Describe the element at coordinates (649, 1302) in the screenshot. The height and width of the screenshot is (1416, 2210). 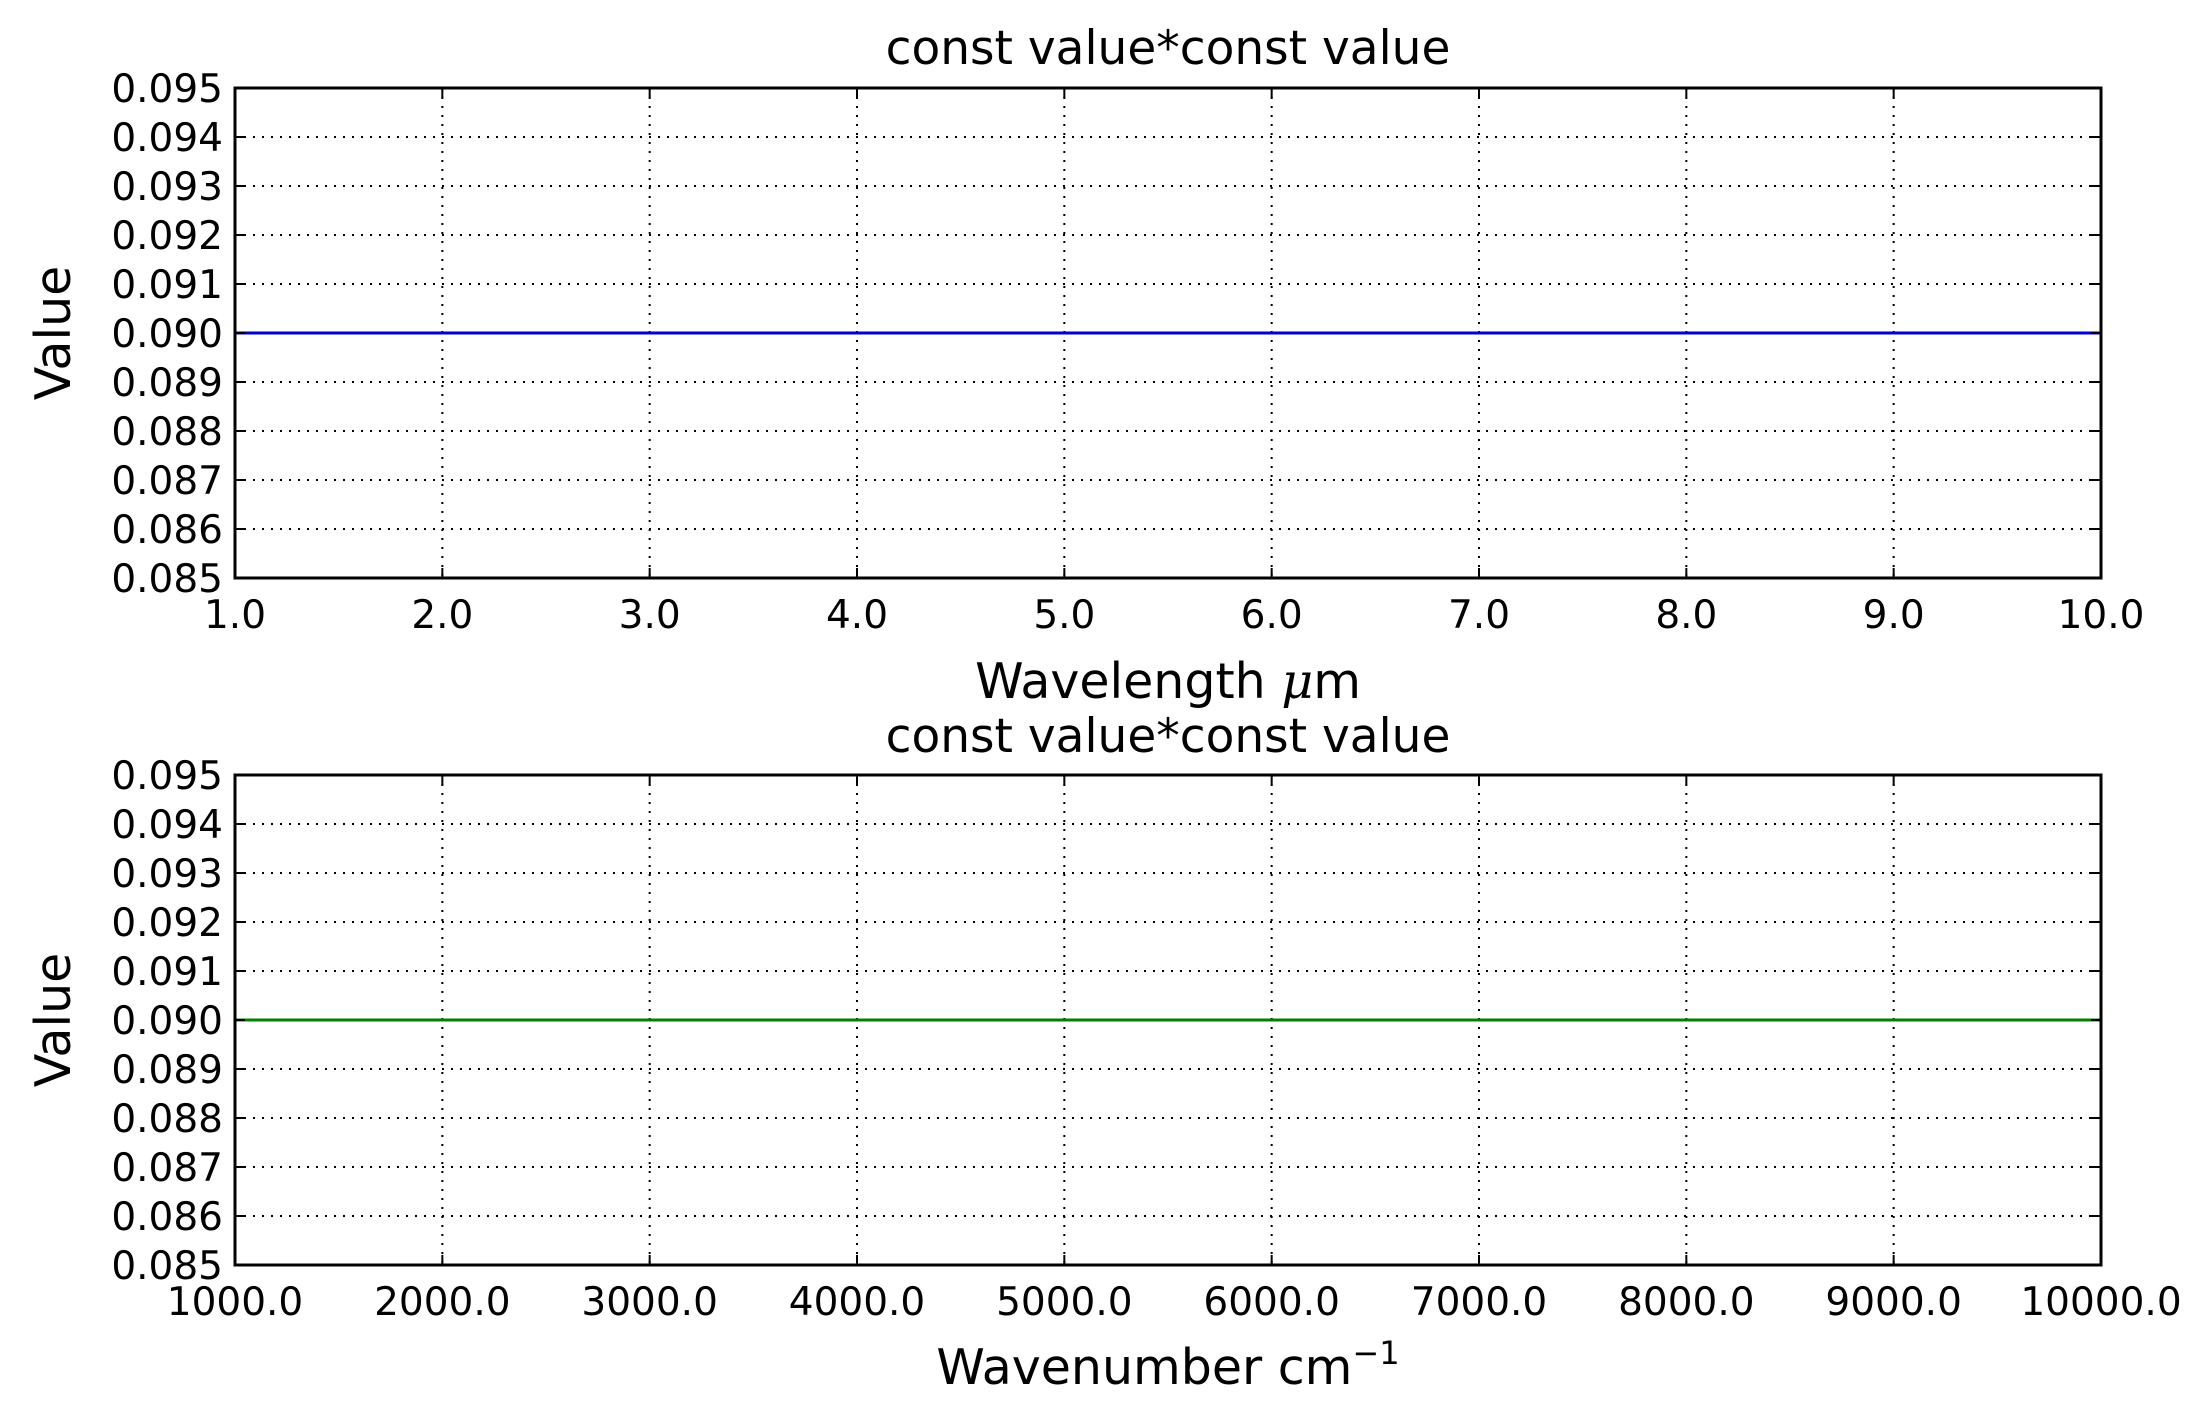
I see `x-tick-label: 3000.0` at that location.